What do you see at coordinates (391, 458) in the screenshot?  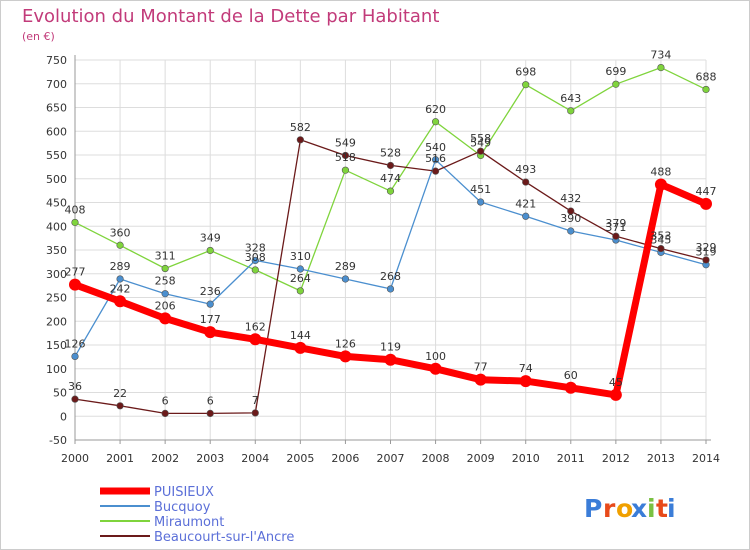 I see `x-tick-label: 2007` at bounding box center [391, 458].